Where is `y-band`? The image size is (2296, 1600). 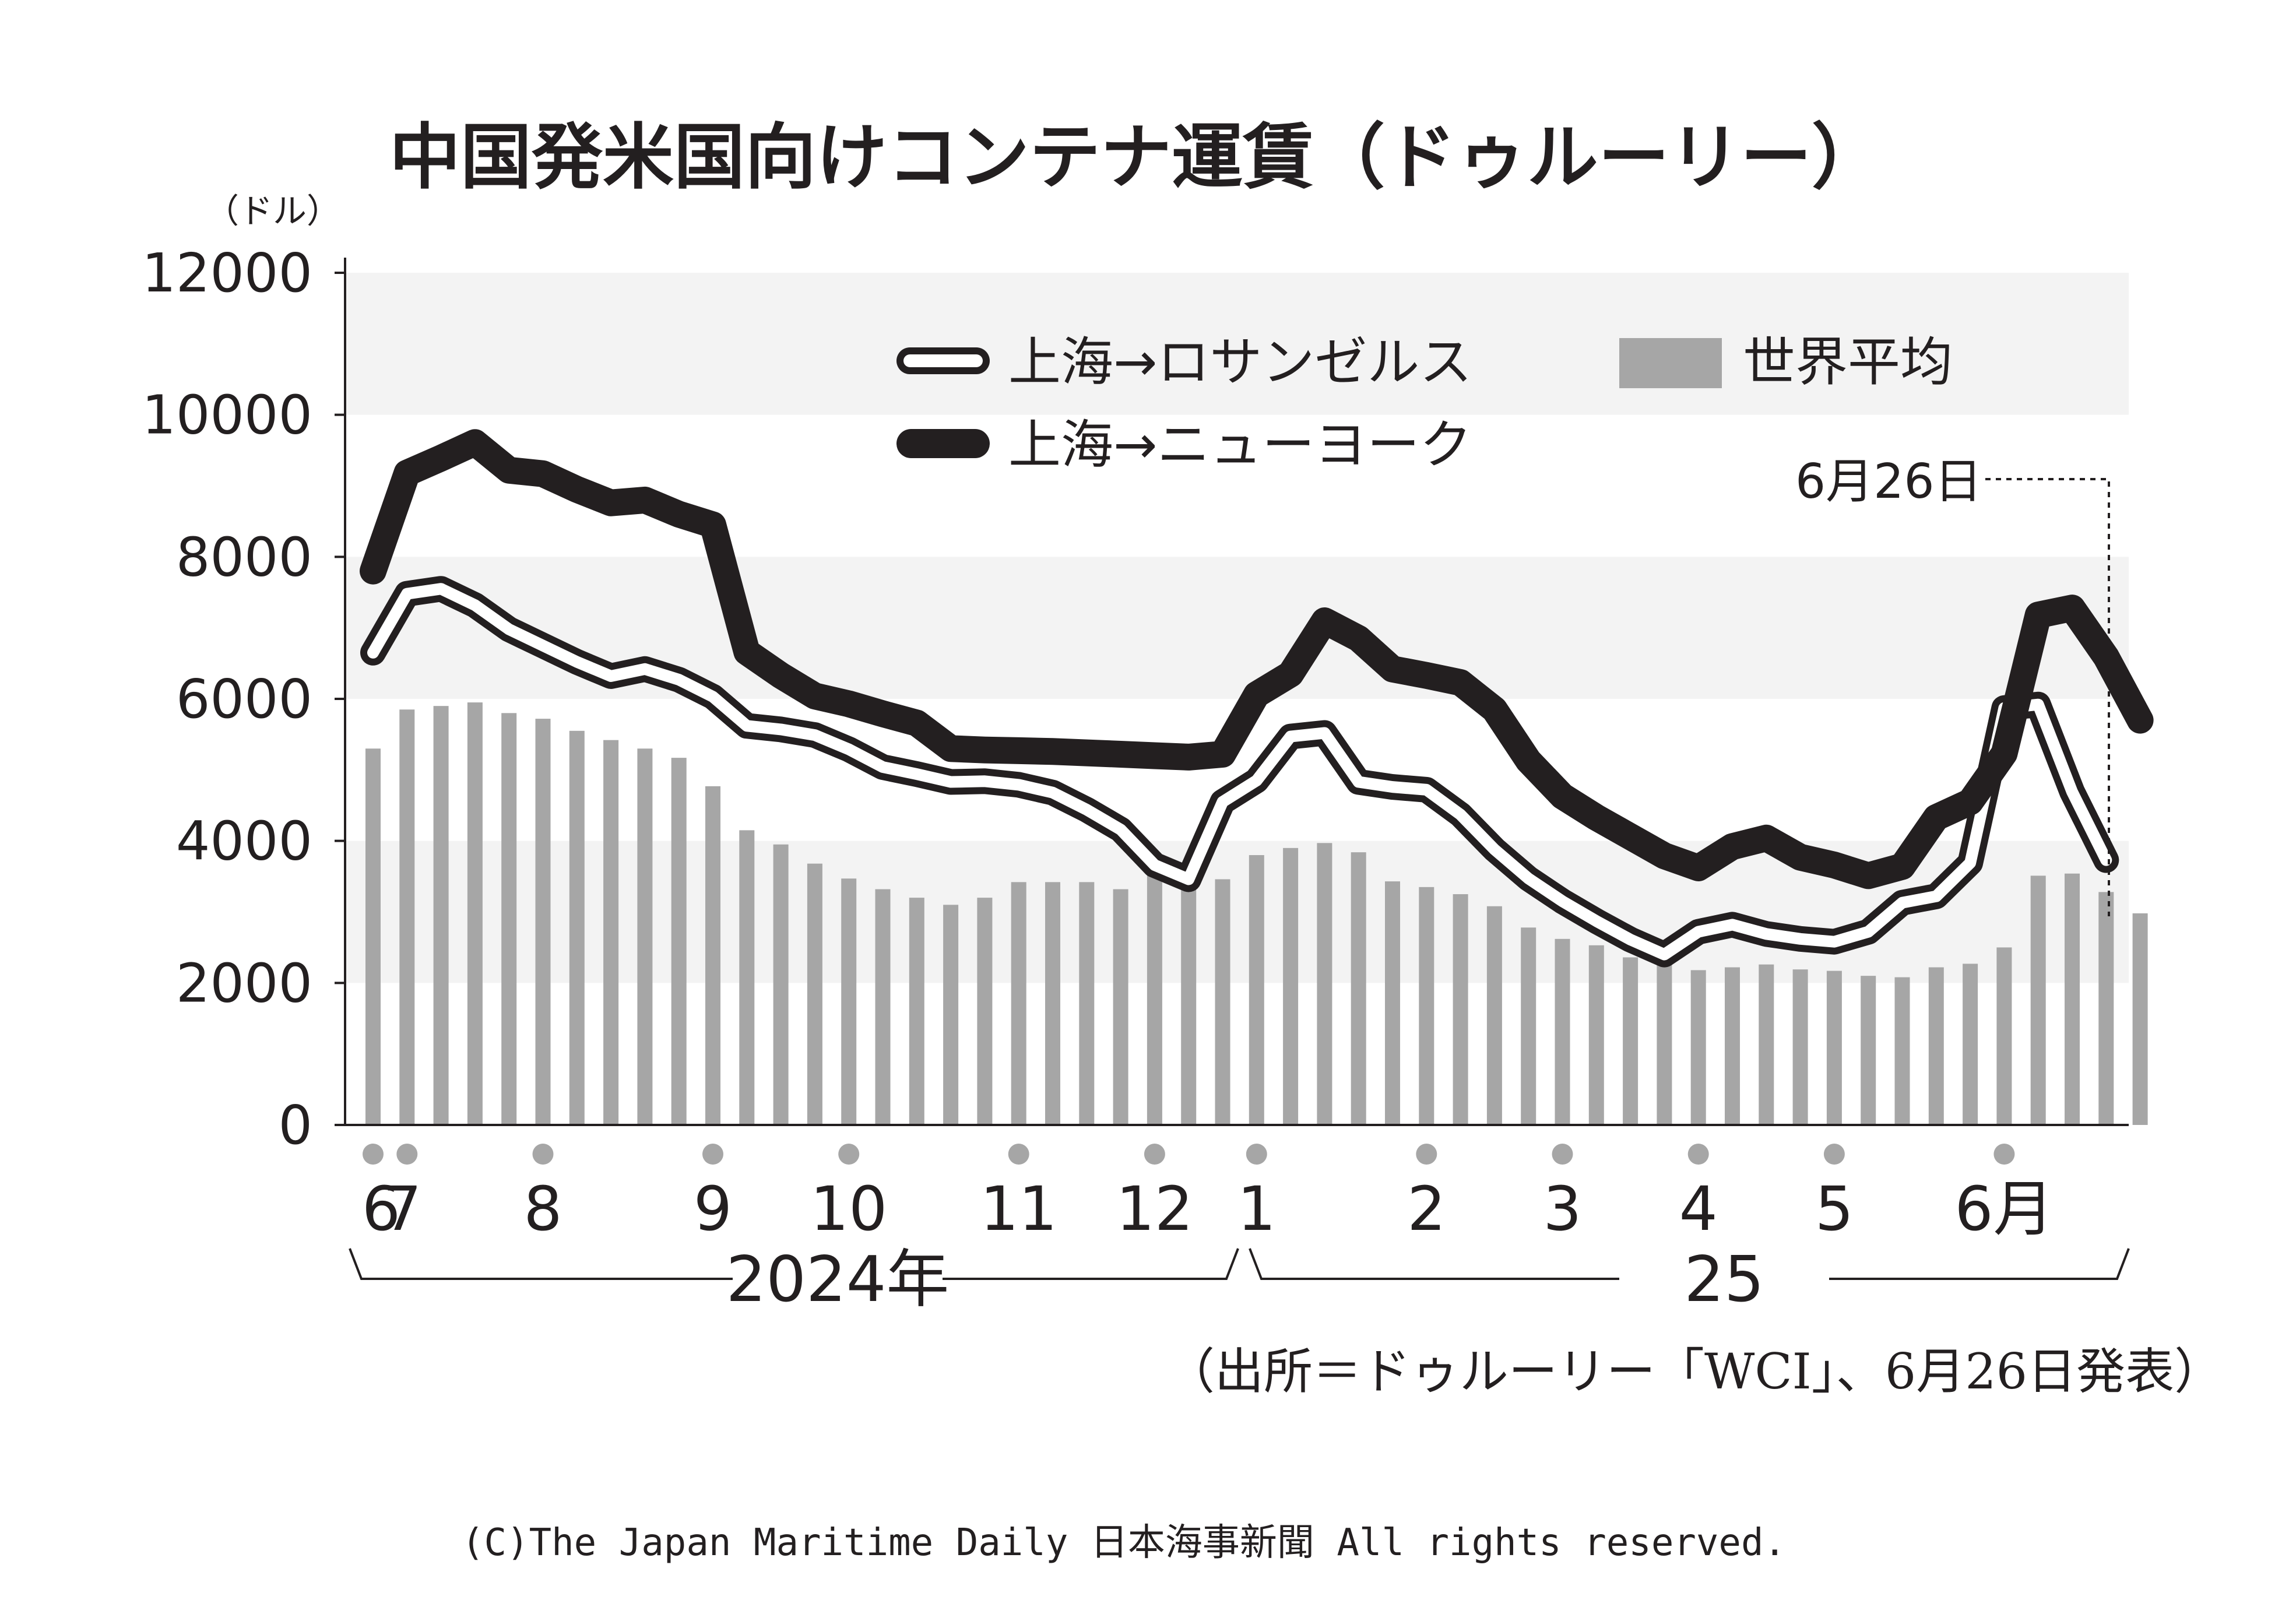
y-band is located at coordinates (1237, 344).